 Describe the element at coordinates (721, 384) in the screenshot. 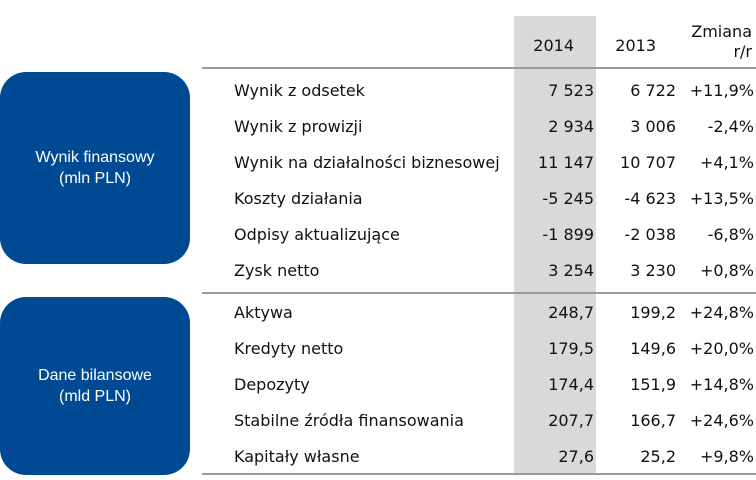

I see `value-change: +14,8%` at that location.